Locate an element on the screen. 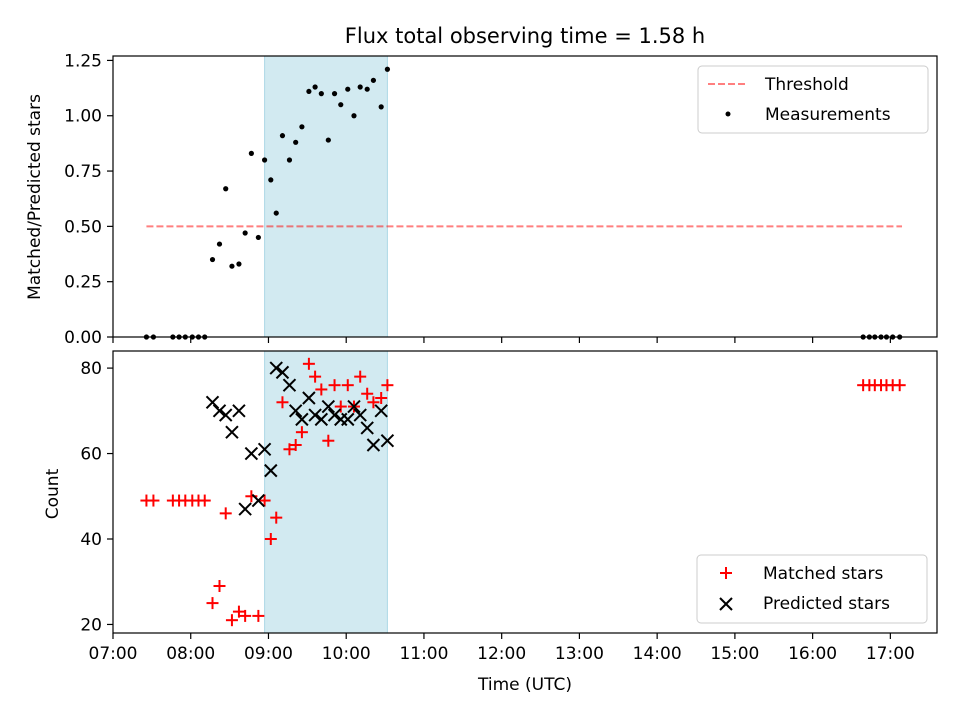 Image resolution: width=960 pixels, height=720 pixels. x-tick-label: 11:00 is located at coordinates (423, 654).